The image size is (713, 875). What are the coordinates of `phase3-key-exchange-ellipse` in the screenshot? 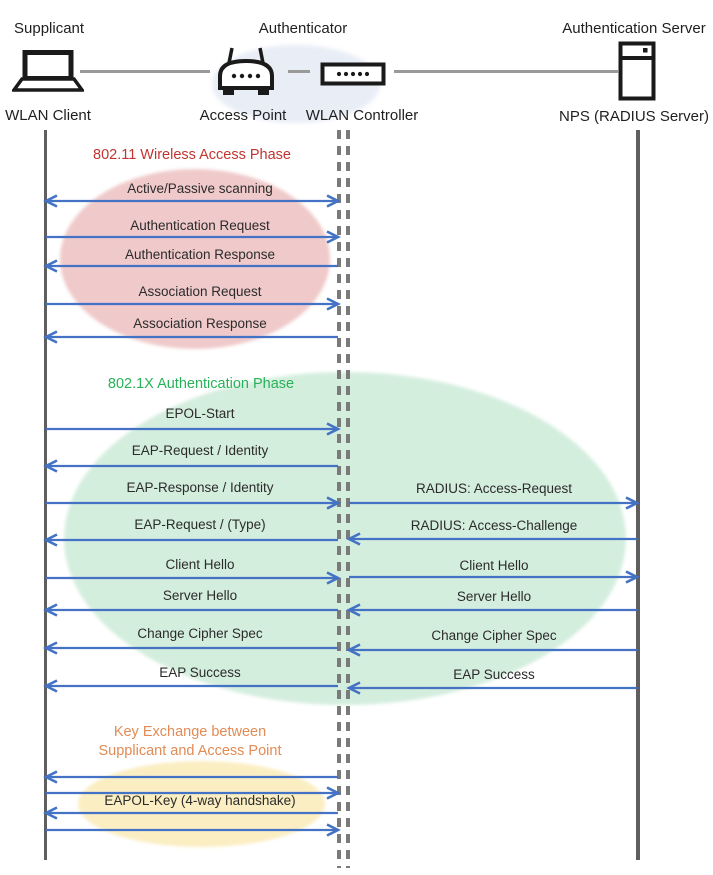 It's located at (201, 804).